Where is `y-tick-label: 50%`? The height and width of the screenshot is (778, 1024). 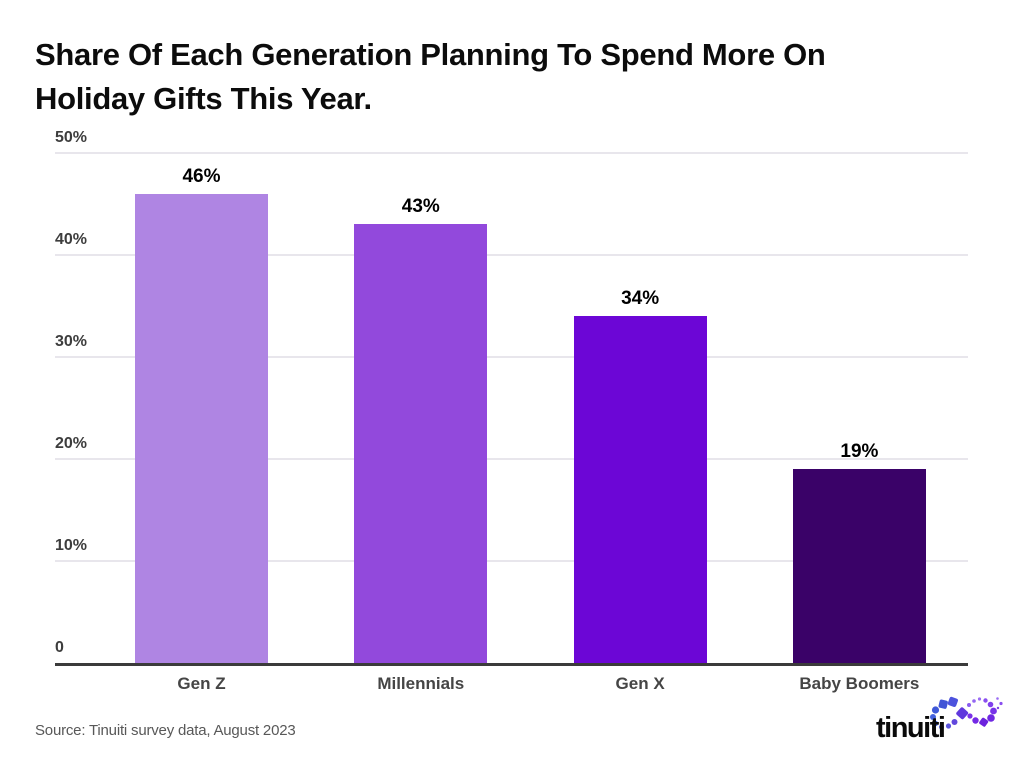
y-tick-label: 50% is located at coordinates (71, 137).